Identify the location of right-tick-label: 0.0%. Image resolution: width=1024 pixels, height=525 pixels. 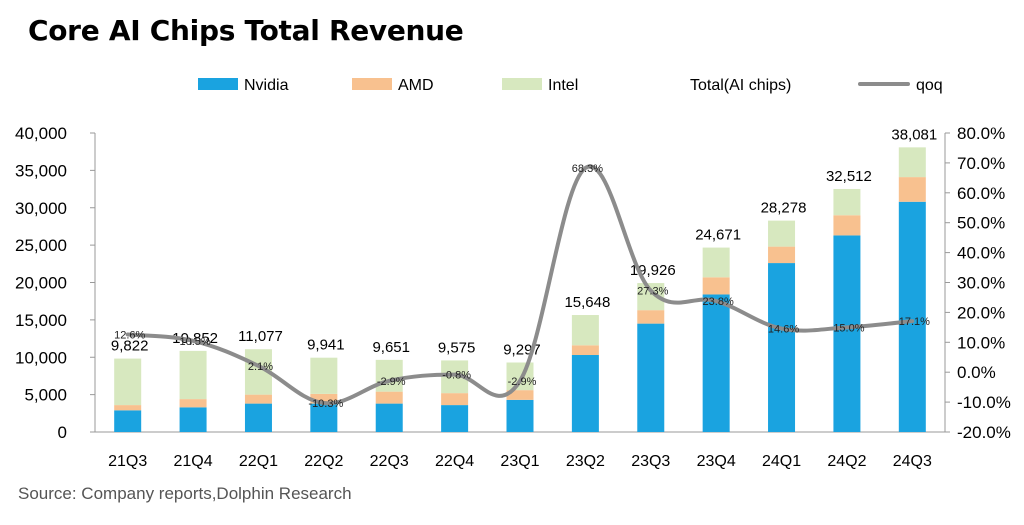
(976, 372).